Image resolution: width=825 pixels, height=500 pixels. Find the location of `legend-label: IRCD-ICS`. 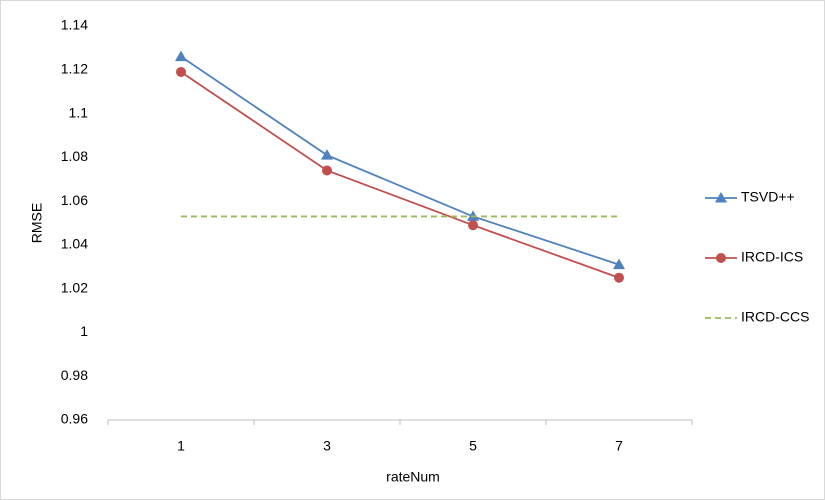

legend-label: IRCD-ICS is located at coordinates (772, 257).